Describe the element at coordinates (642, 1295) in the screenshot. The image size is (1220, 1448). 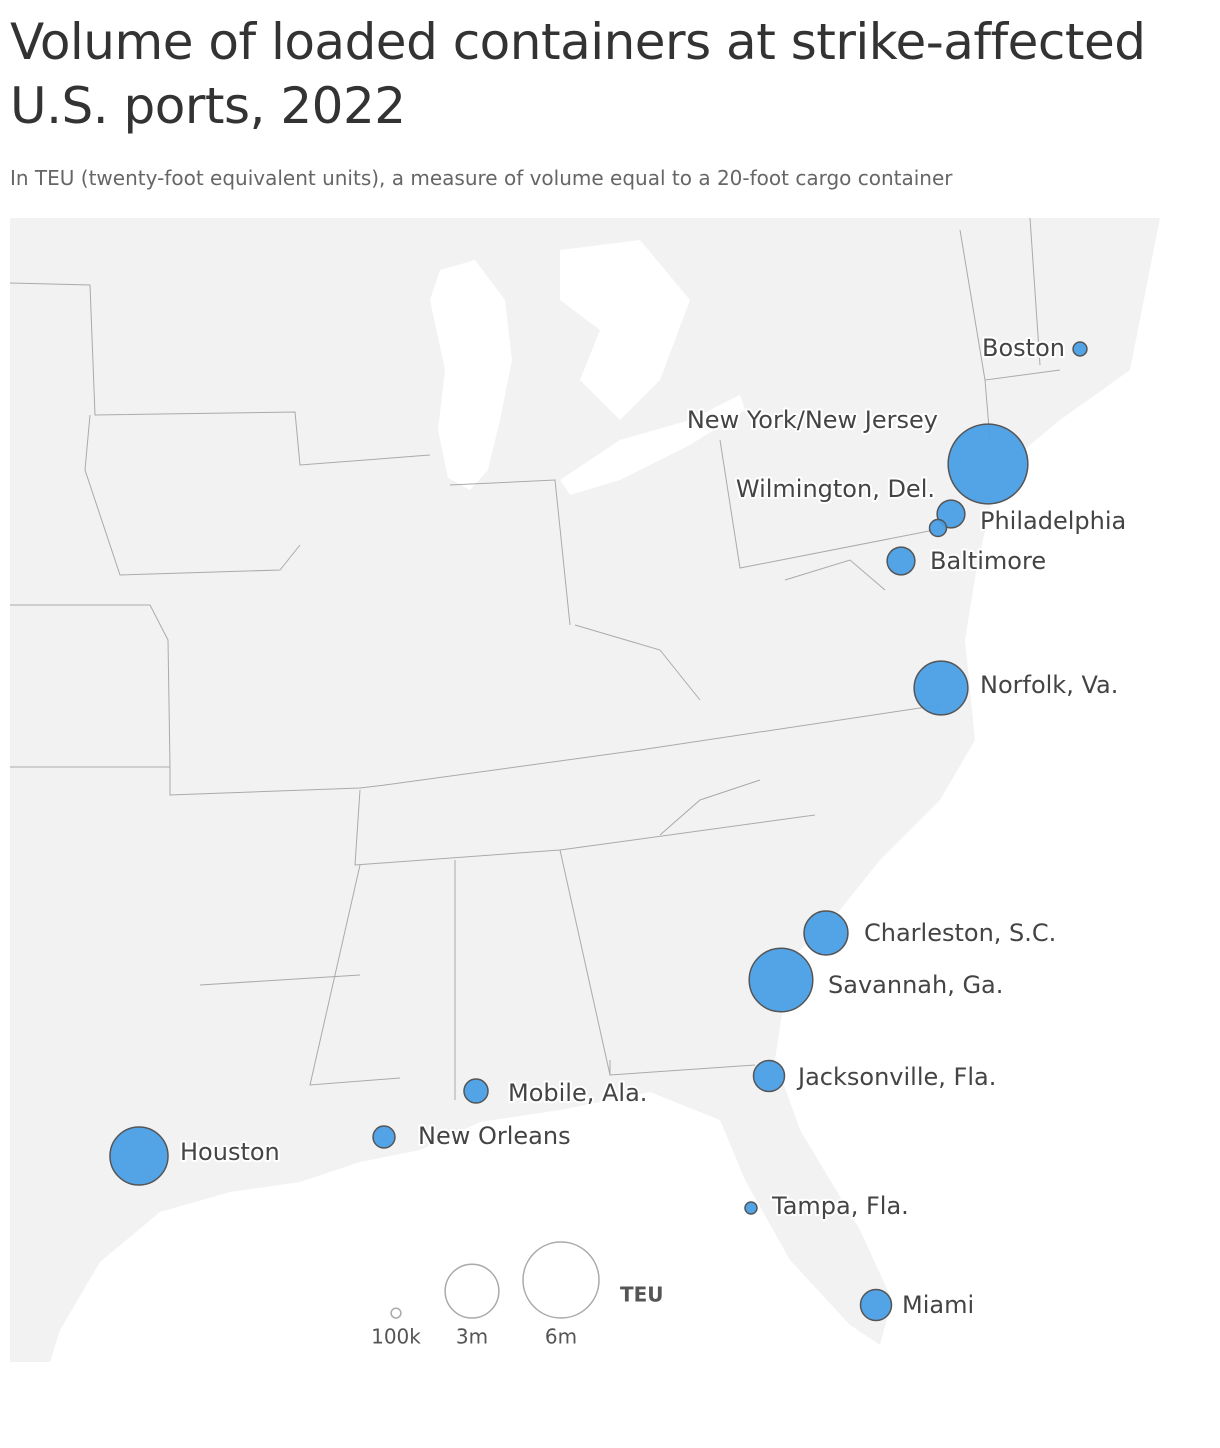
I see `legend-title: TEU` at that location.